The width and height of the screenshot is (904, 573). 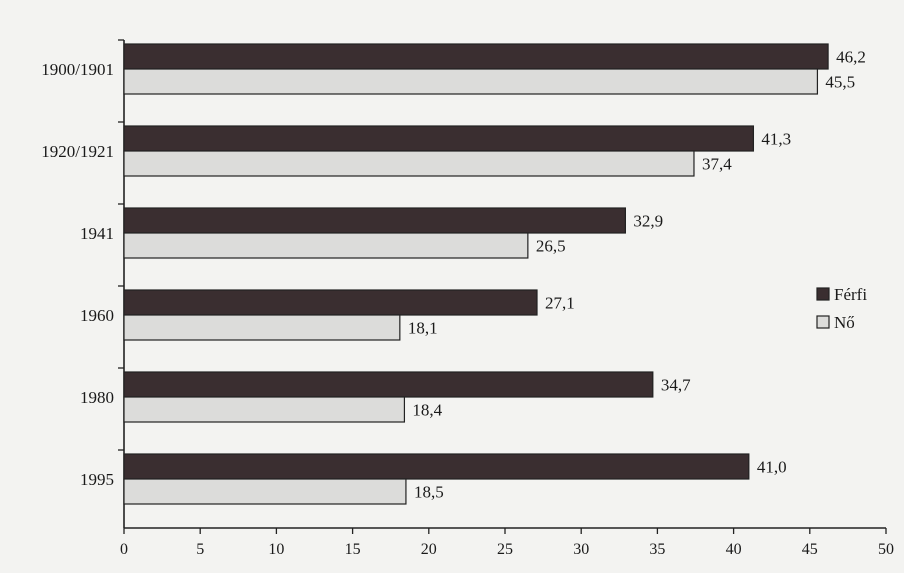 What do you see at coordinates (551, 246) in the screenshot?
I see `data-label: 26,5` at bounding box center [551, 246].